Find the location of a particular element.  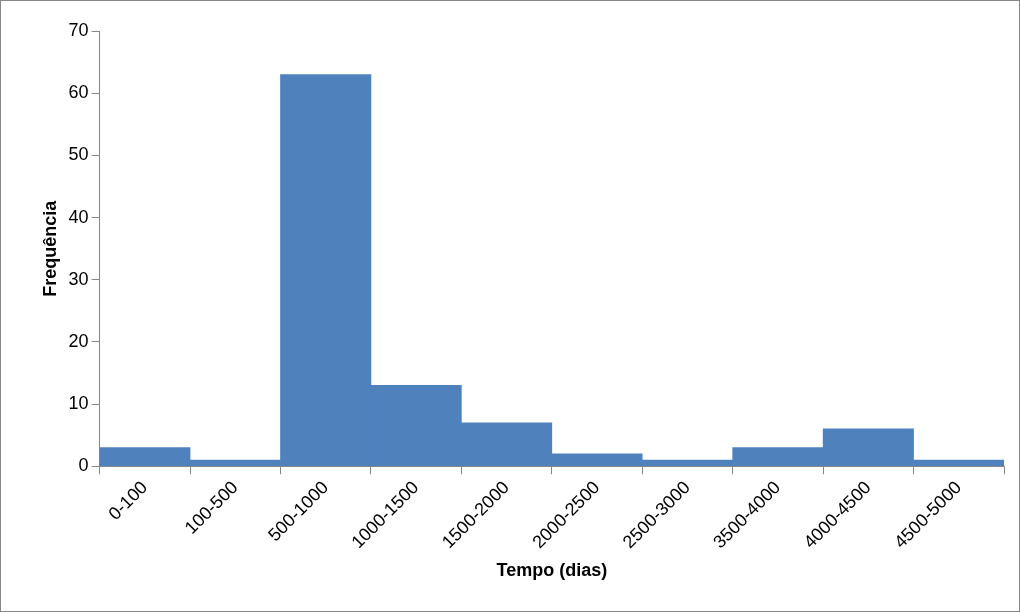

y-tick-label: 60 is located at coordinates (78, 92).